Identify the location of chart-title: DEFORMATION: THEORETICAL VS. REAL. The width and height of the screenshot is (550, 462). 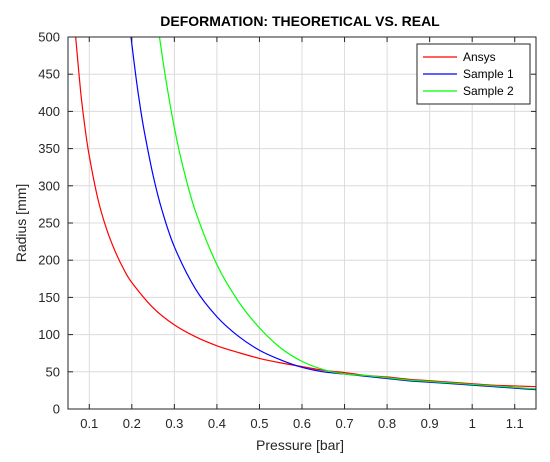
(300, 21).